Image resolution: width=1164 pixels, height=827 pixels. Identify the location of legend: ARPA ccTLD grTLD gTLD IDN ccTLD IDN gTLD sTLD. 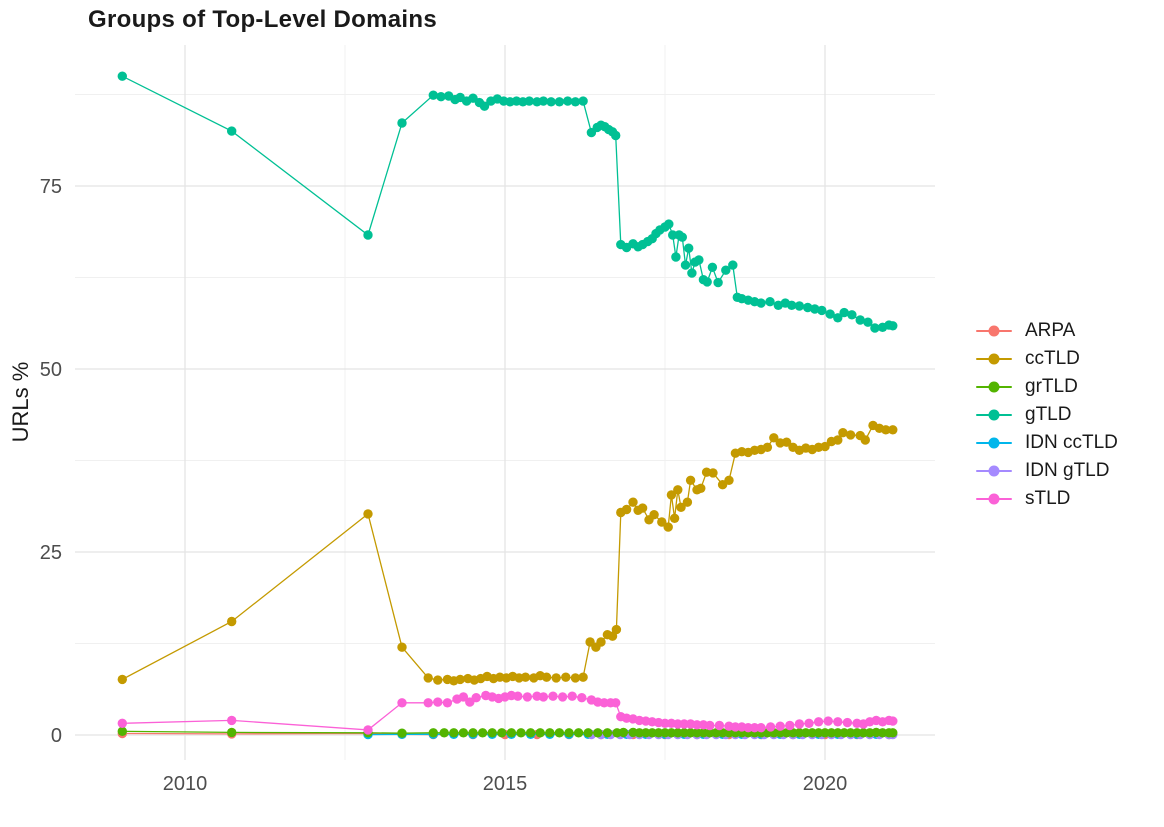
(1047, 414).